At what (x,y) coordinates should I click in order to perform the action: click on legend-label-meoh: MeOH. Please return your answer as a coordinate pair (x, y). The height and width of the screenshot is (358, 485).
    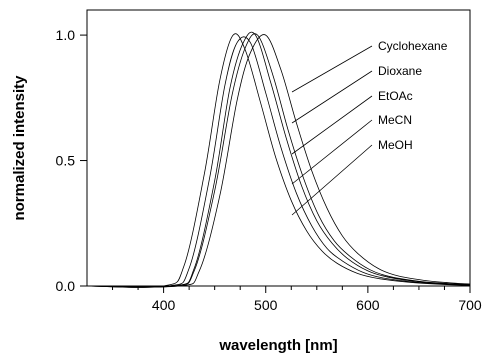
    Looking at the image, I should click on (395, 145).